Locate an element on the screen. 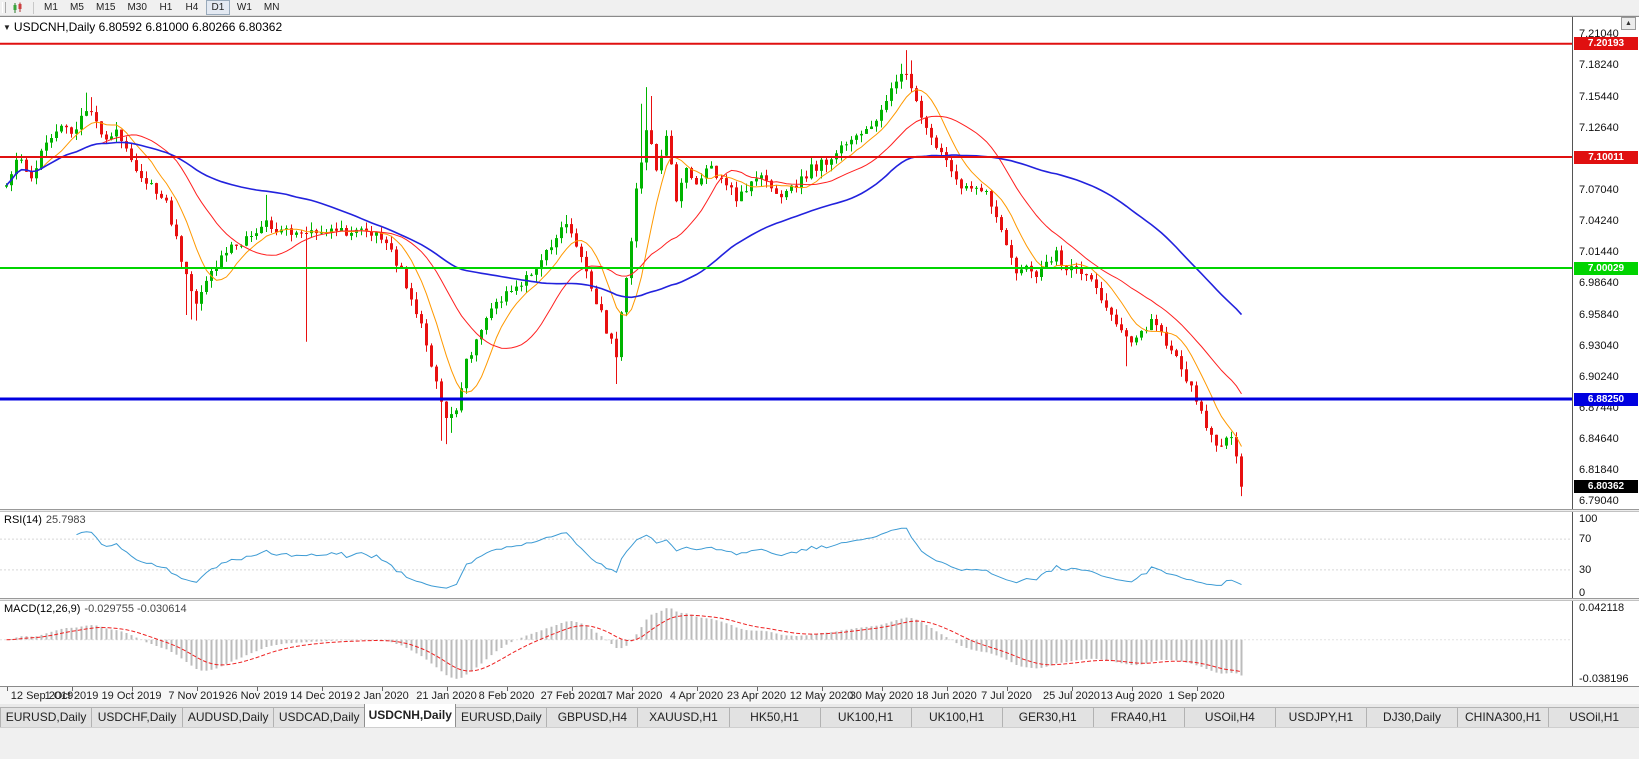 This screenshot has height=759, width=1639. date-axis-label: 19 Oct 2019 is located at coordinates (131, 696).